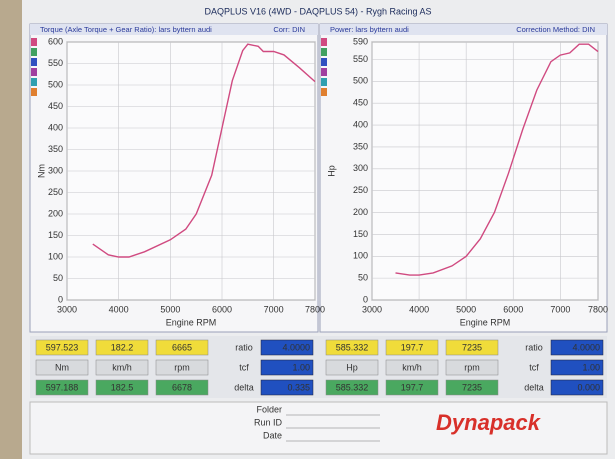 The image size is (615, 459). What do you see at coordinates (269, 409) in the screenshot?
I see `footer-field: Folder` at bounding box center [269, 409].